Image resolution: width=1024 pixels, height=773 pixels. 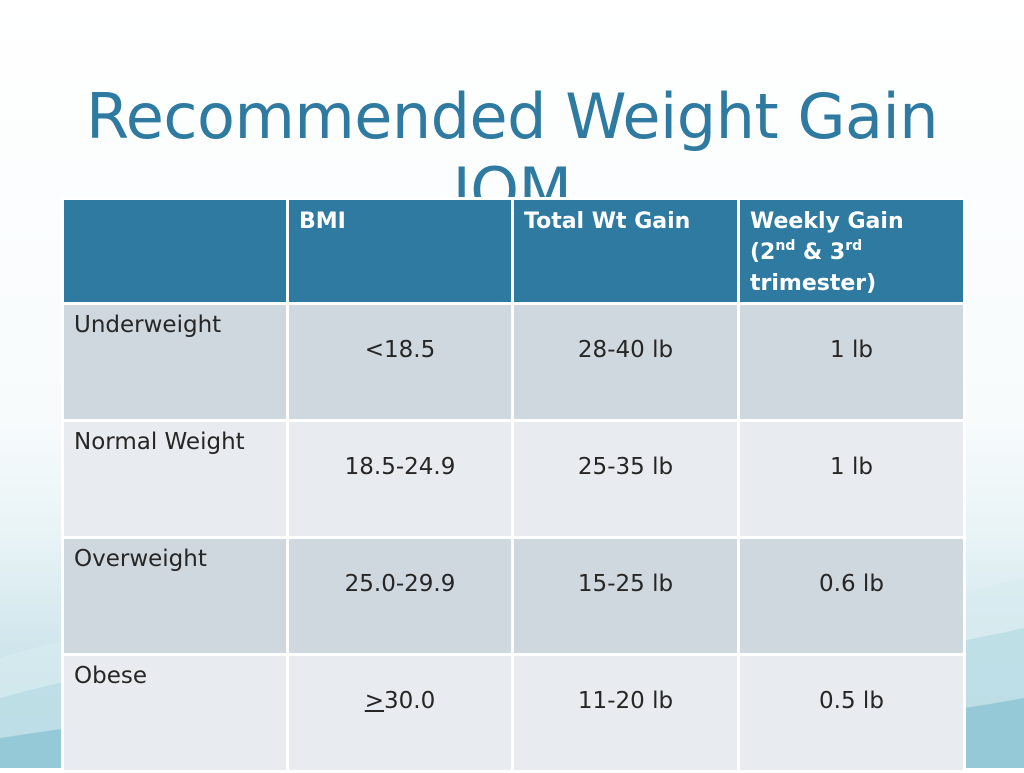 What do you see at coordinates (625, 596) in the screenshot?
I see `row-total-gain: 15-25 lb` at bounding box center [625, 596].